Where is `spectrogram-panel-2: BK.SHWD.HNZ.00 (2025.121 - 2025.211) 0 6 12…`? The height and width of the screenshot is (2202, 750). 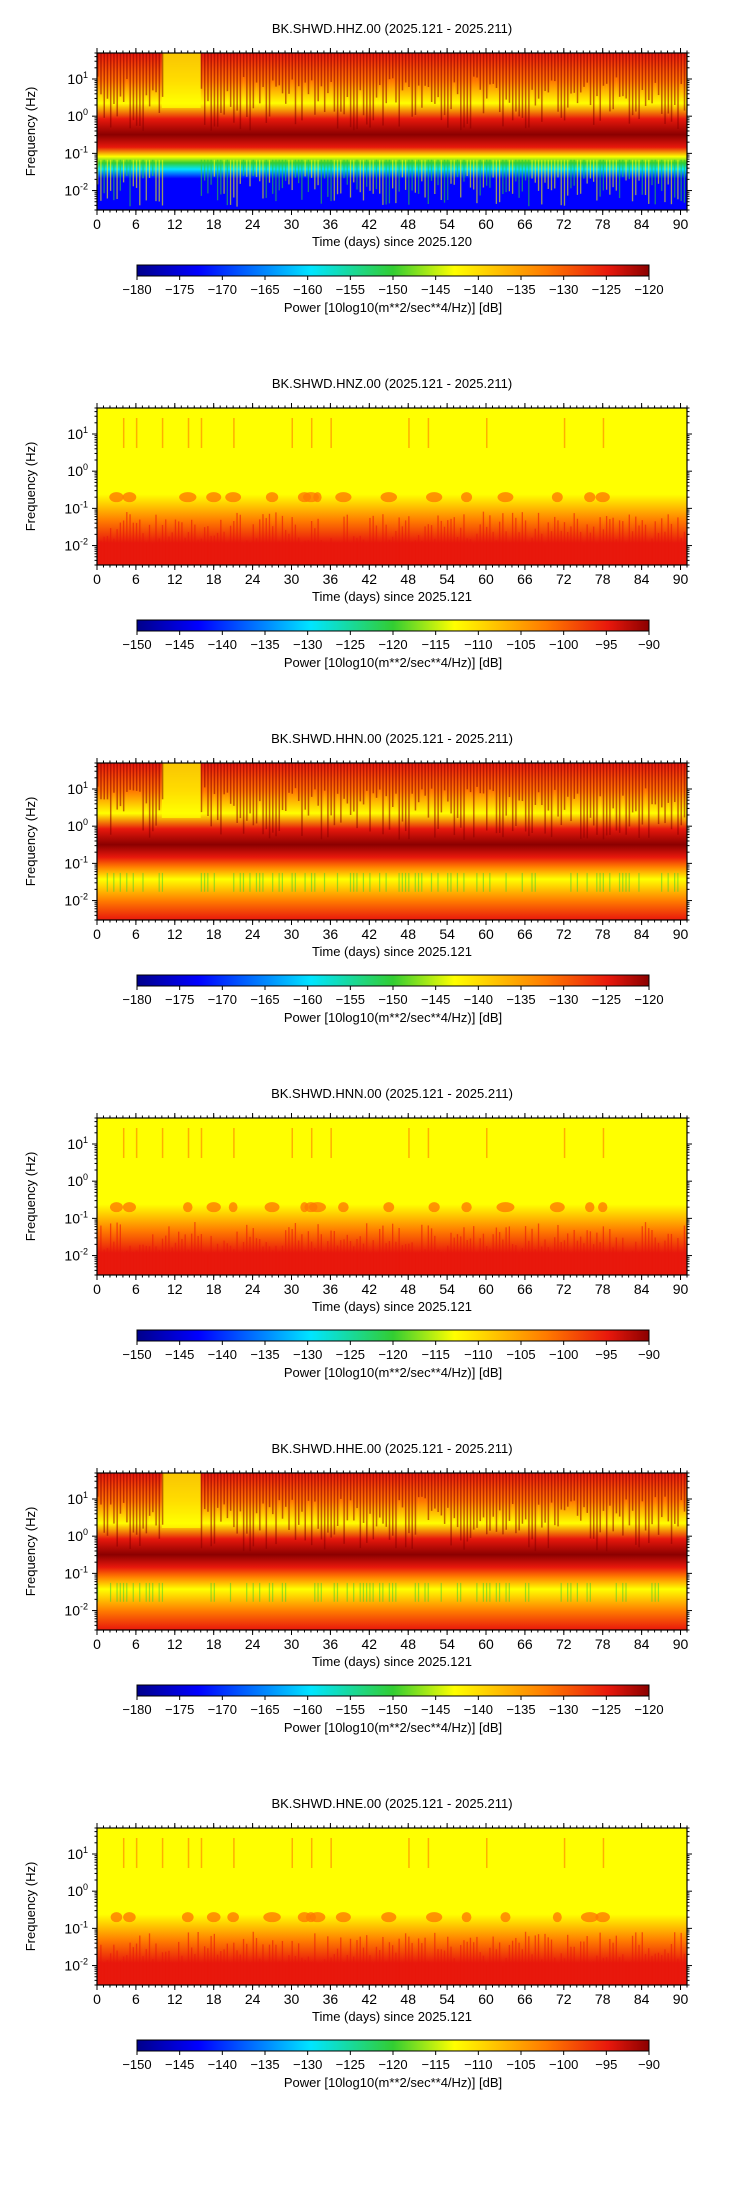
spectrogram-panel-2: BK.SHWD.HNZ.00 (2025.121 - 2025.211) 0 6 12… is located at coordinates (357, 523).